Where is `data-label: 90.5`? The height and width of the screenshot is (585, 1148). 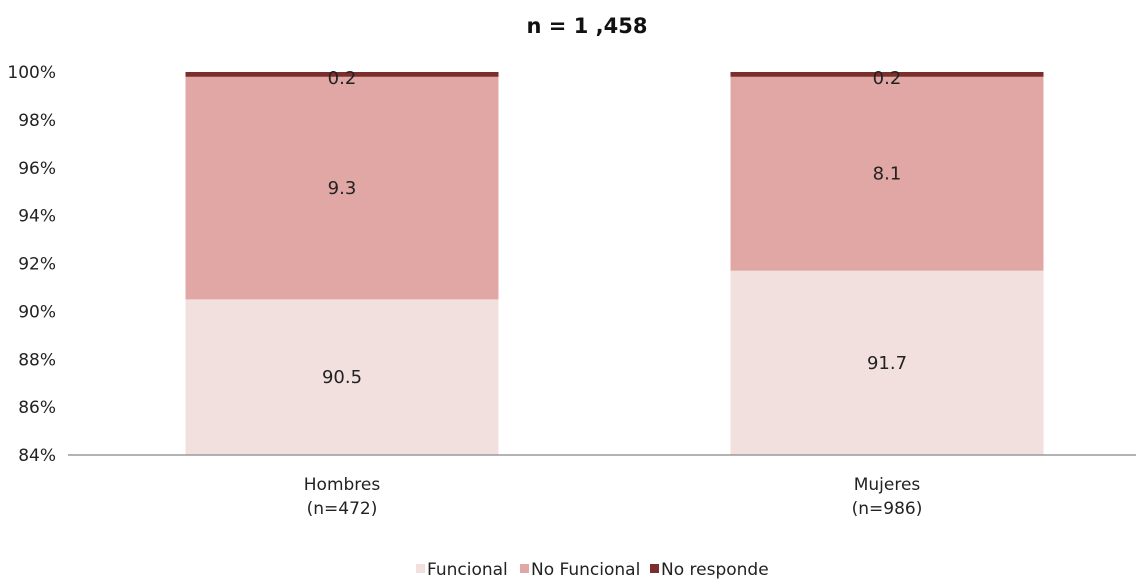 data-label: 90.5 is located at coordinates (342, 377).